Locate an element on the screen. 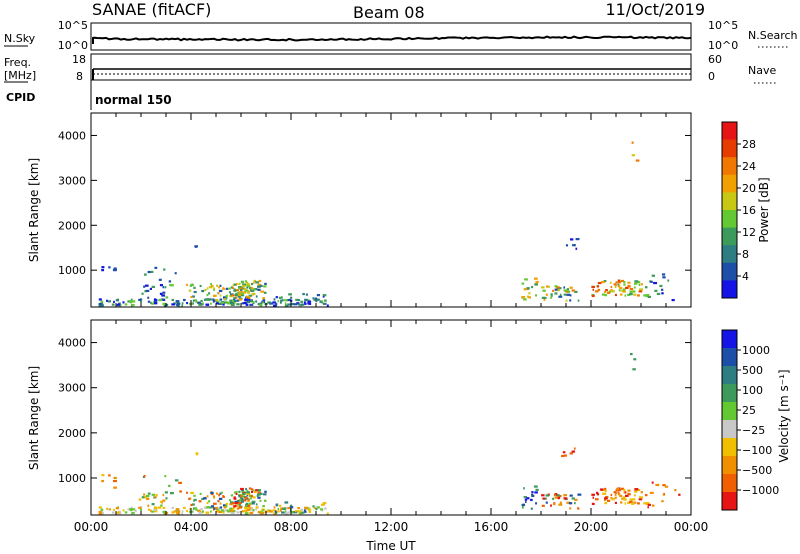  velocity-y-label: Slant Range [km] is located at coordinates (34, 418).